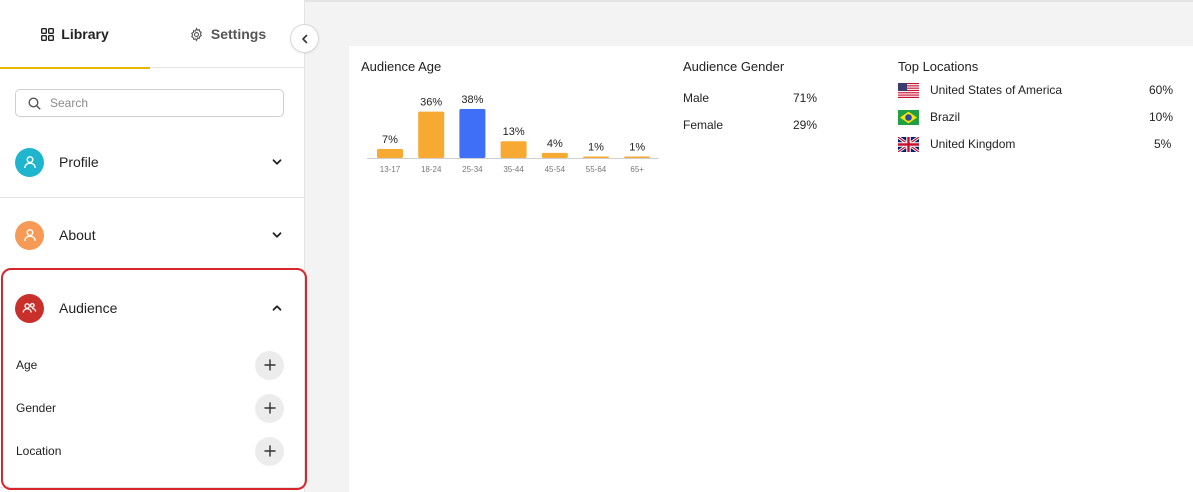  I want to click on age-bar-value-label: 36%, so click(431, 103).